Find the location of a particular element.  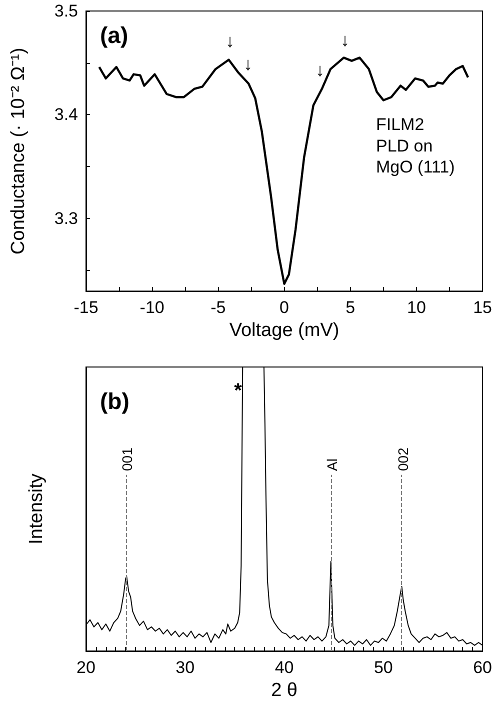

x-tick-label: 0 is located at coordinates (285, 308).